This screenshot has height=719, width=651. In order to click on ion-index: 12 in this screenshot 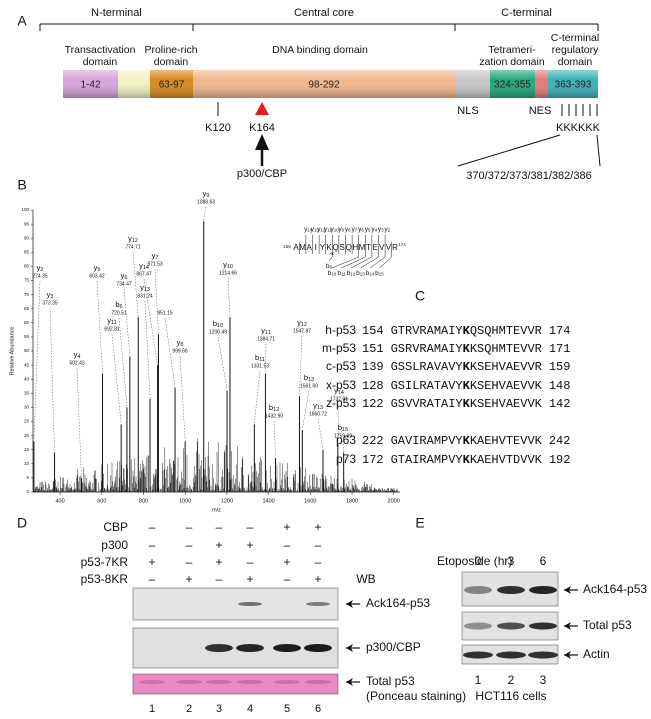, I will do `click(353, 274)`.